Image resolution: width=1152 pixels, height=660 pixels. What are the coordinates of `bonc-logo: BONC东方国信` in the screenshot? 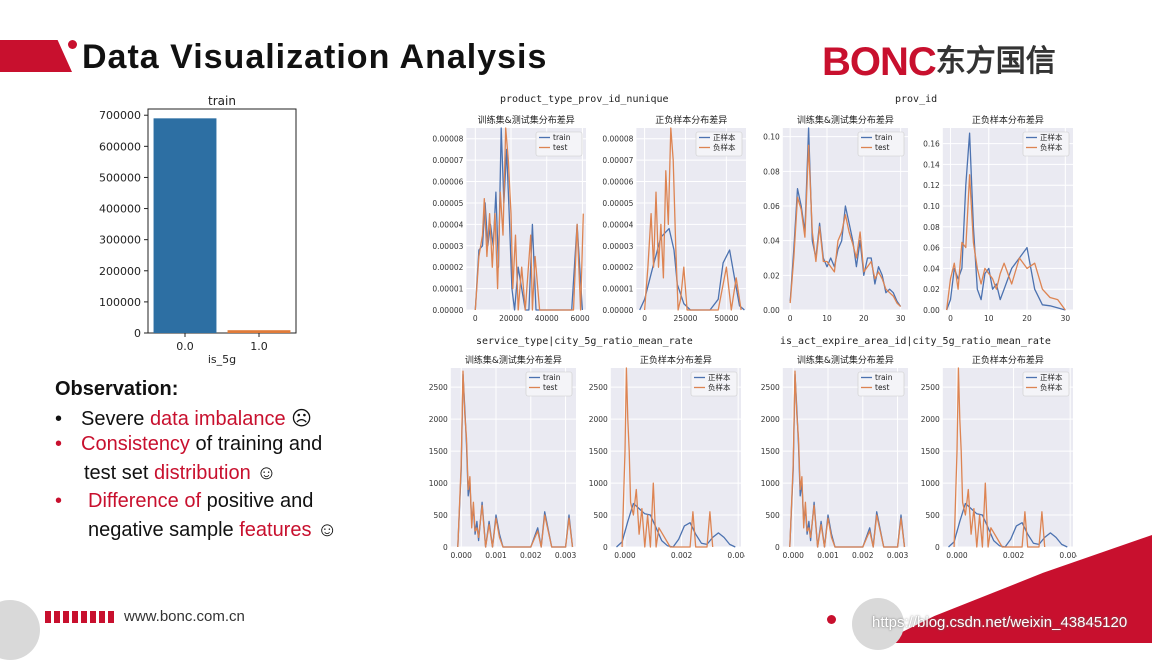 It's located at (939, 60).